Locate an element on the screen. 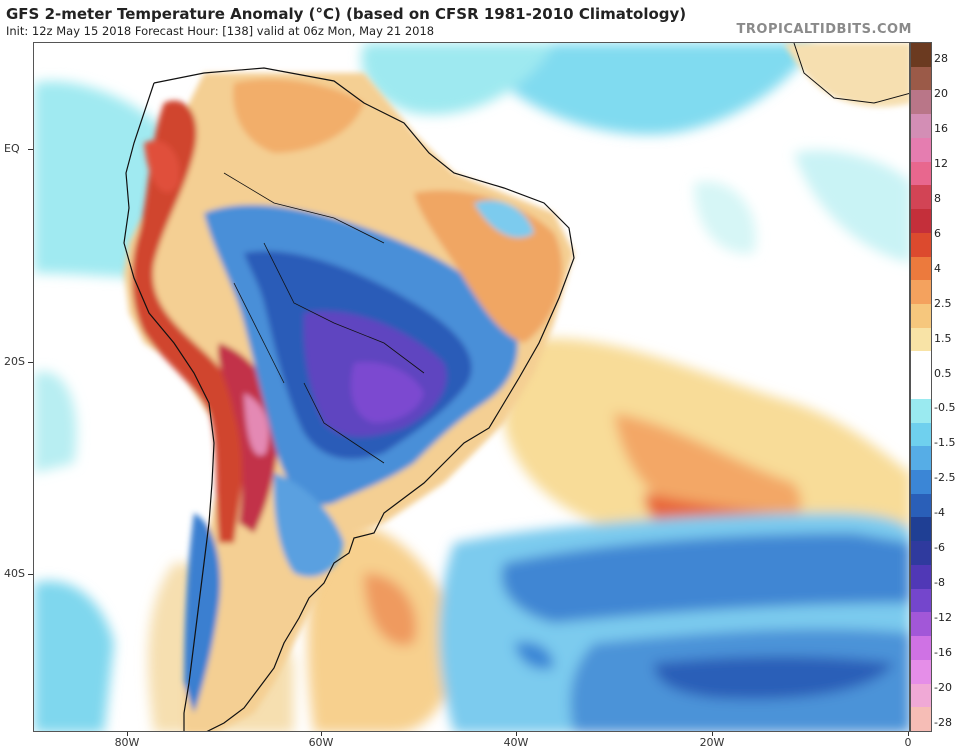 The height and width of the screenshot is (750, 960). lon-label-20w: 20W is located at coordinates (712, 742).